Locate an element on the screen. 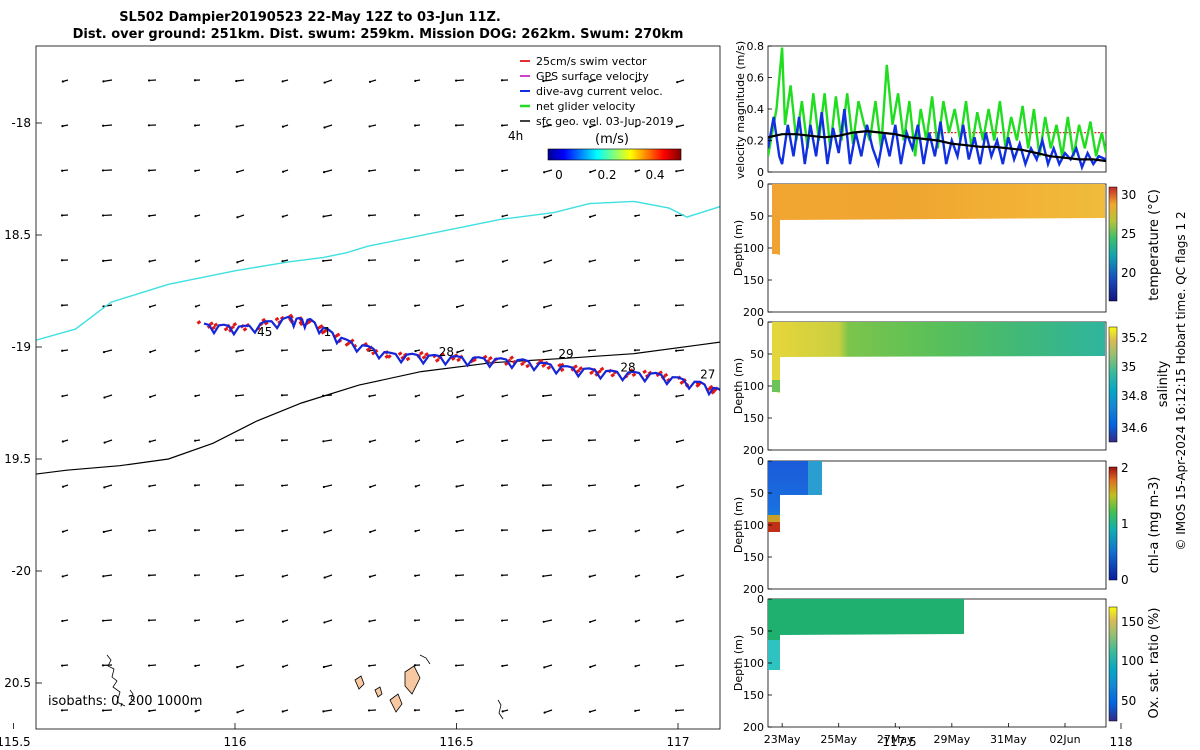 The width and height of the screenshot is (1200, 750). time-xtick-label: 25May is located at coordinates (838, 739).